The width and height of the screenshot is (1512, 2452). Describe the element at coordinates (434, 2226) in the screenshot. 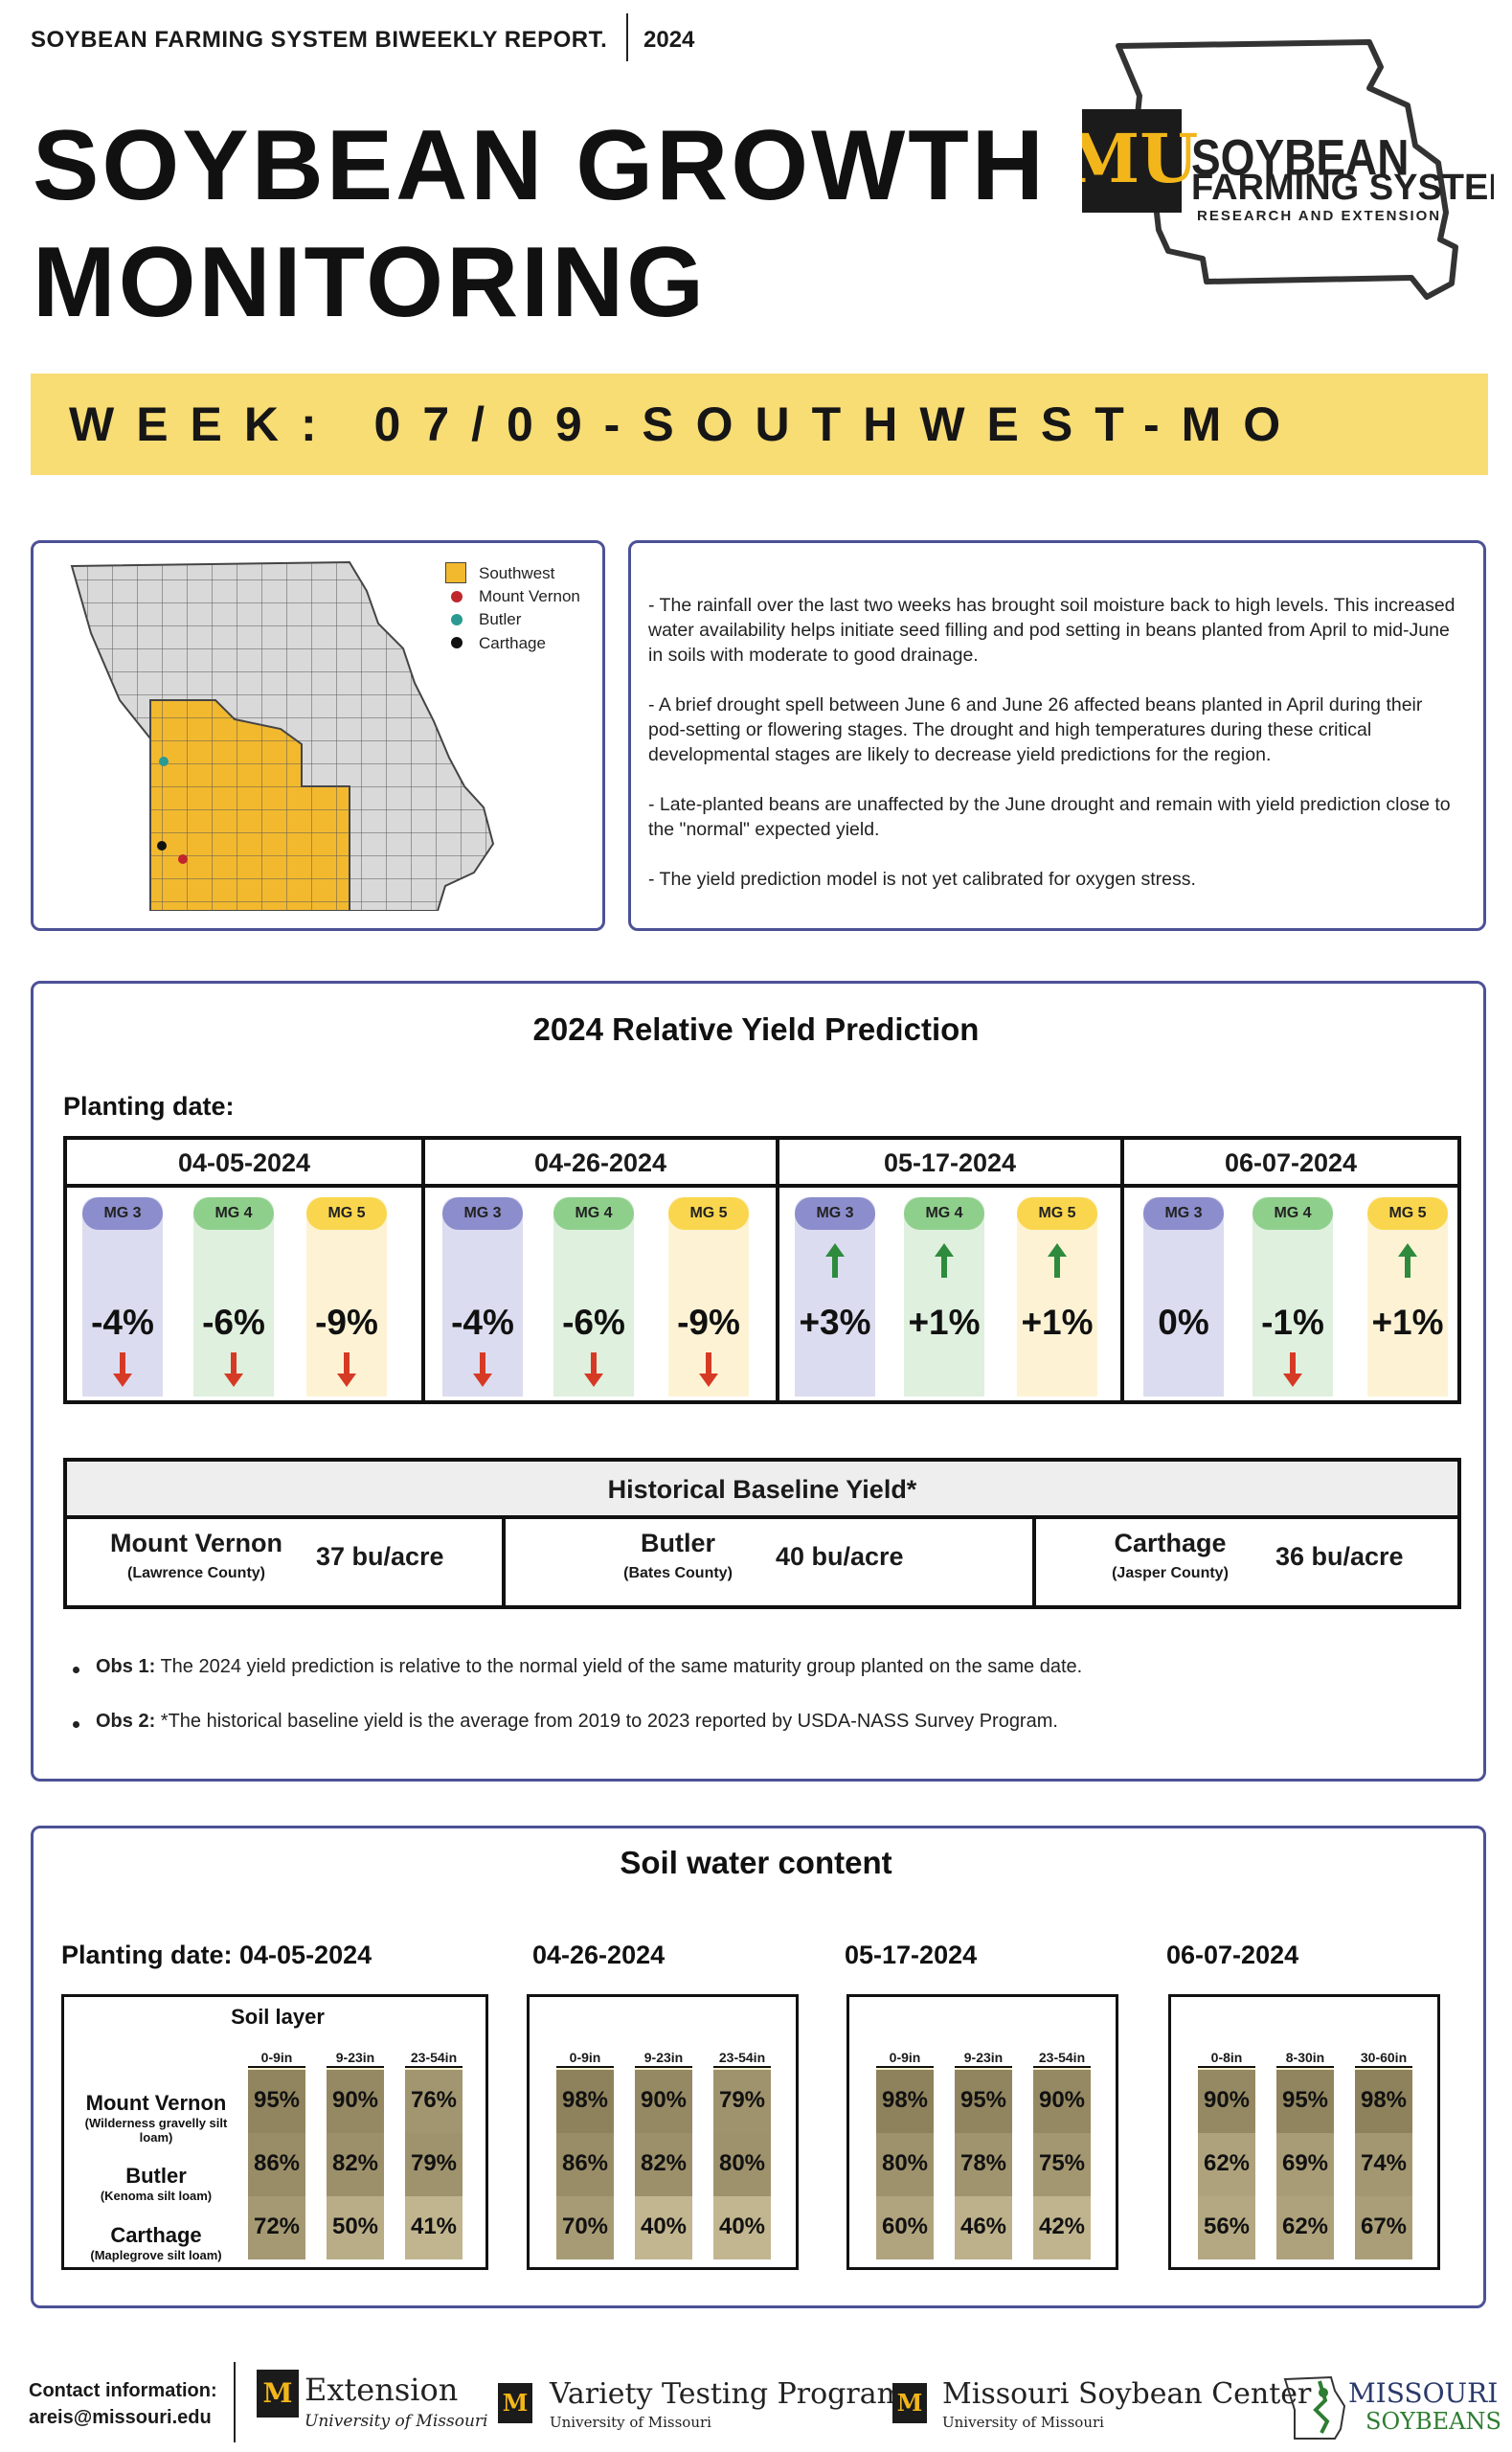

I see `soil-moisture-value: 41%` at that location.